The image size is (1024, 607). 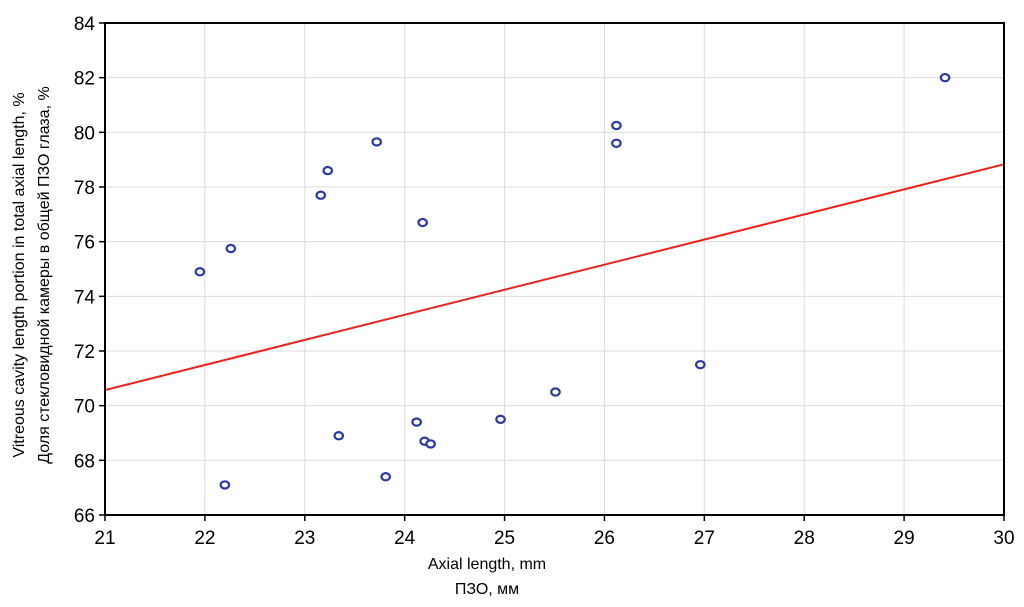 What do you see at coordinates (104, 538) in the screenshot?
I see `x-tick-label: 21` at bounding box center [104, 538].